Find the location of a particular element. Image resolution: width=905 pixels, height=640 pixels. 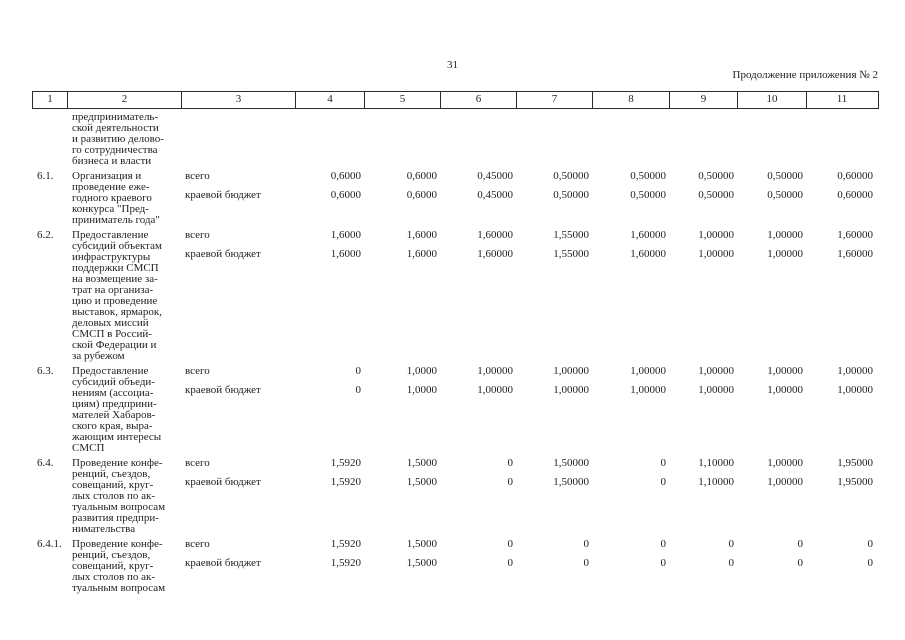

value-cell: 1,95000 1,95000 is located at coordinates (842, 496).